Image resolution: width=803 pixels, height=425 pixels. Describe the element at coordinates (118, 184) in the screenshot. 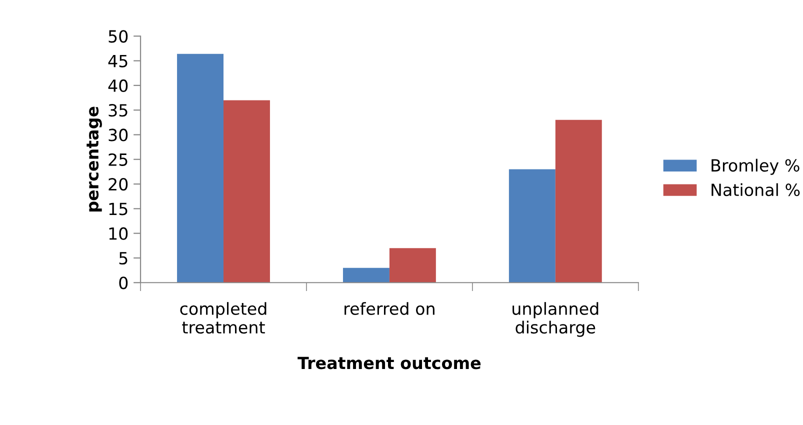

I see `y-tick-label: 20` at that location.